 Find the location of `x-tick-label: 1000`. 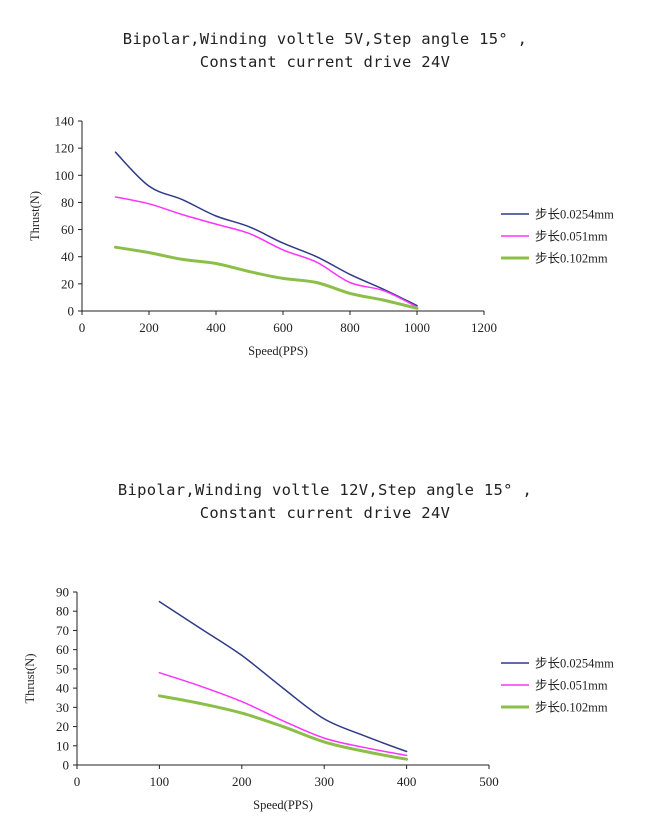

x-tick-label: 1000 is located at coordinates (417, 327).